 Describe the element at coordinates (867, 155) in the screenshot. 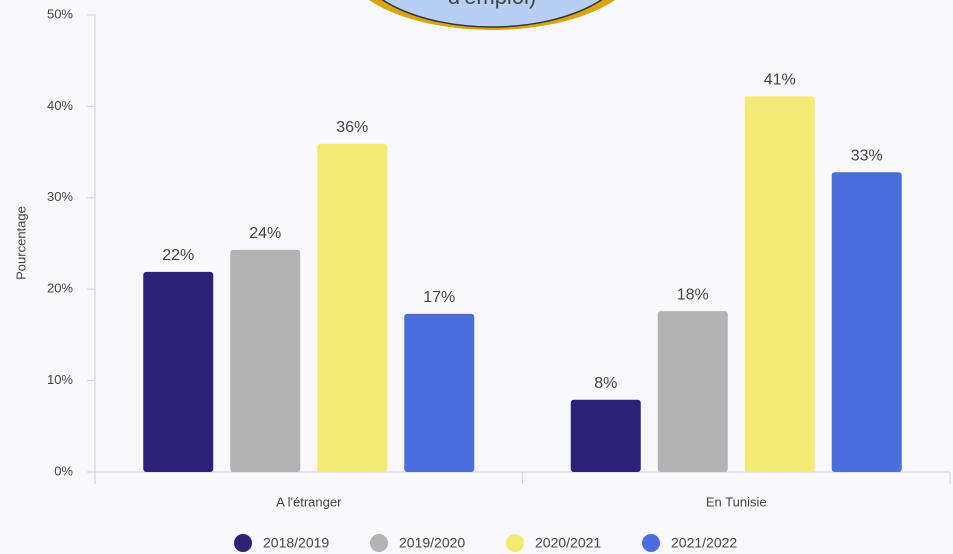

I see `value-label: 33%` at that location.